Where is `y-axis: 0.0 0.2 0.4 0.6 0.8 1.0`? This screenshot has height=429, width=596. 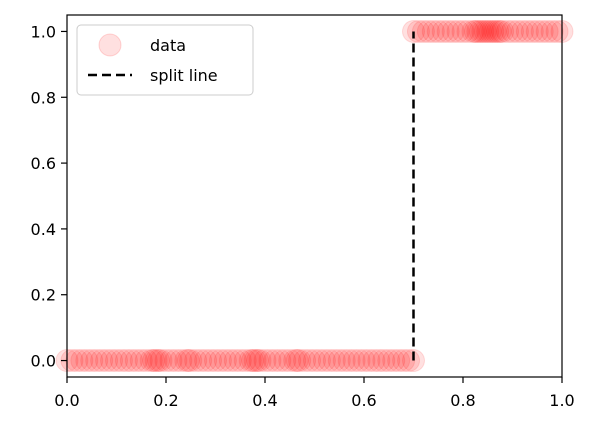
y-axis: 0.0 0.2 0.4 0.6 0.8 1.0 is located at coordinates (49, 196).